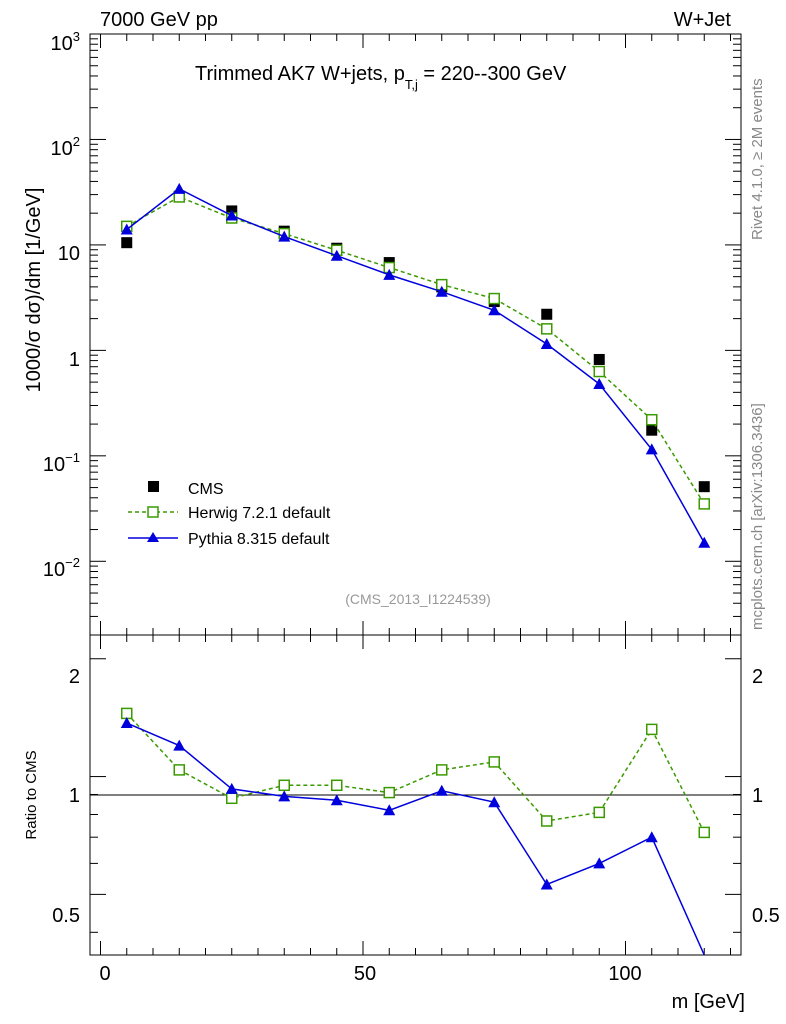 The width and height of the screenshot is (786, 1024). I want to click on ratio-ytick-label-right-0.5: 0.5, so click(766, 916).